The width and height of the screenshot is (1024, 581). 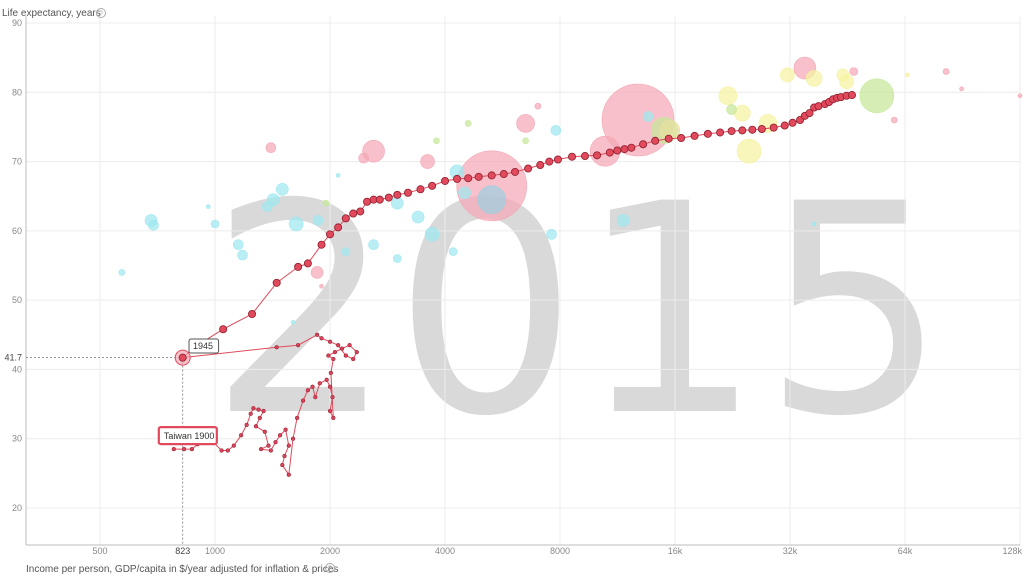 I want to click on y-axis-title: Life expectancy, years, so click(x=51, y=13).